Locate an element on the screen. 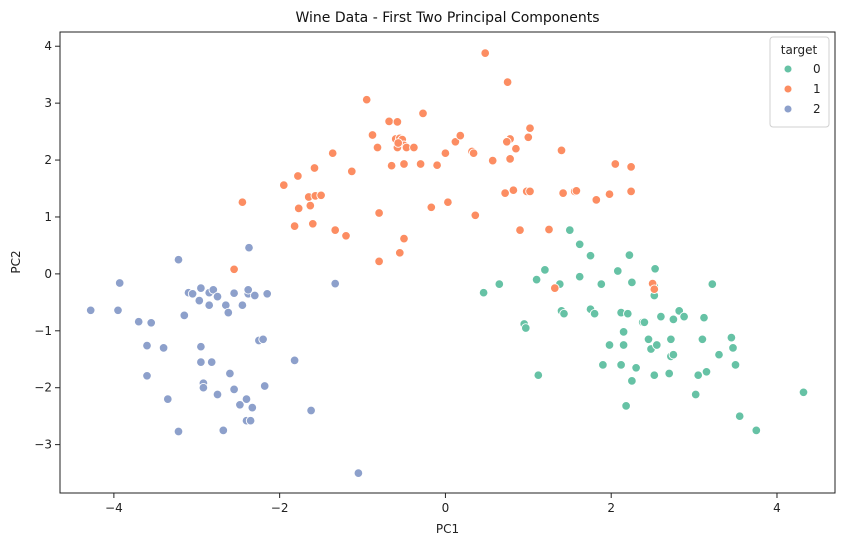  legend-items: 0 1 2 is located at coordinates (802, 89).